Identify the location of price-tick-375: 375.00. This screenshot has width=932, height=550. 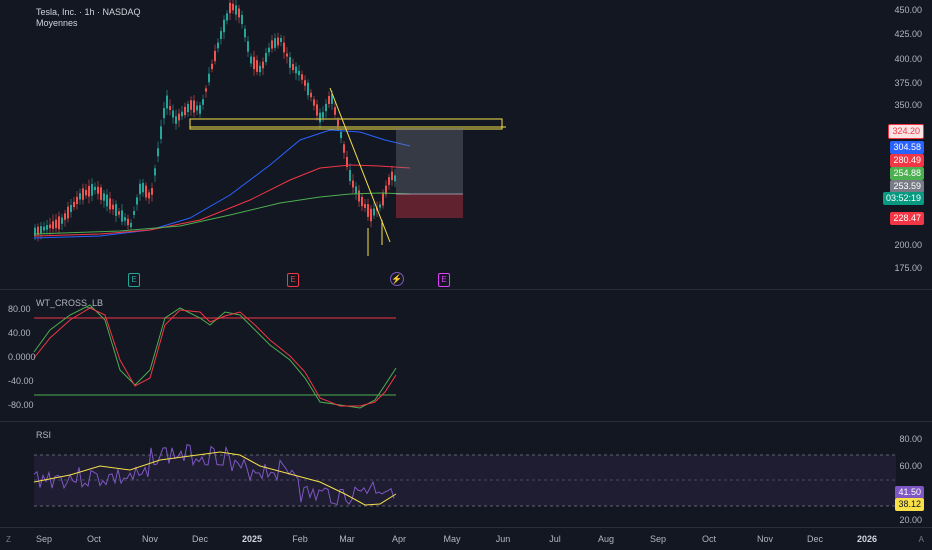
(908, 83).